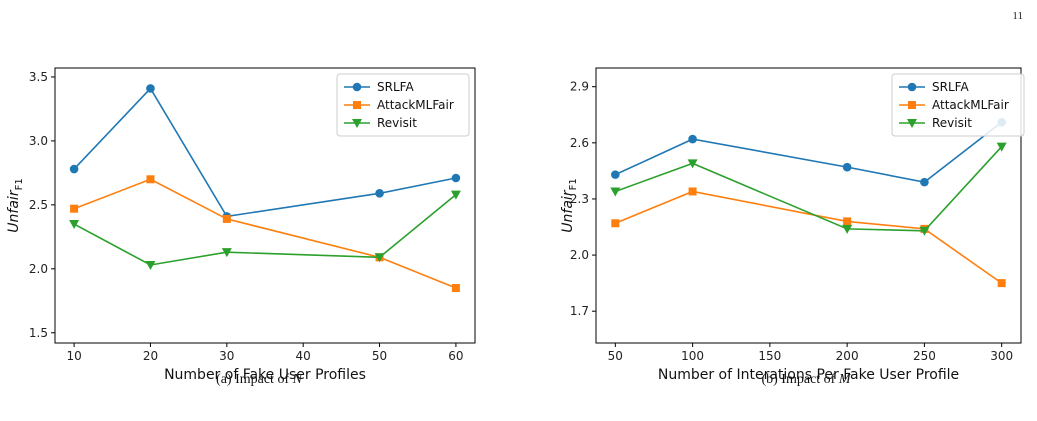 The height and width of the screenshot is (421, 1037). What do you see at coordinates (38, 141) in the screenshot?
I see `y-tick-label: 3.0` at bounding box center [38, 141].